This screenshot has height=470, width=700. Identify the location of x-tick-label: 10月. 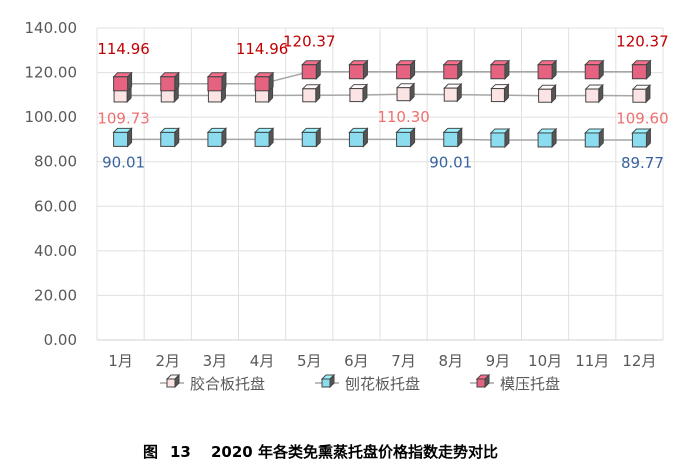
(545, 361).